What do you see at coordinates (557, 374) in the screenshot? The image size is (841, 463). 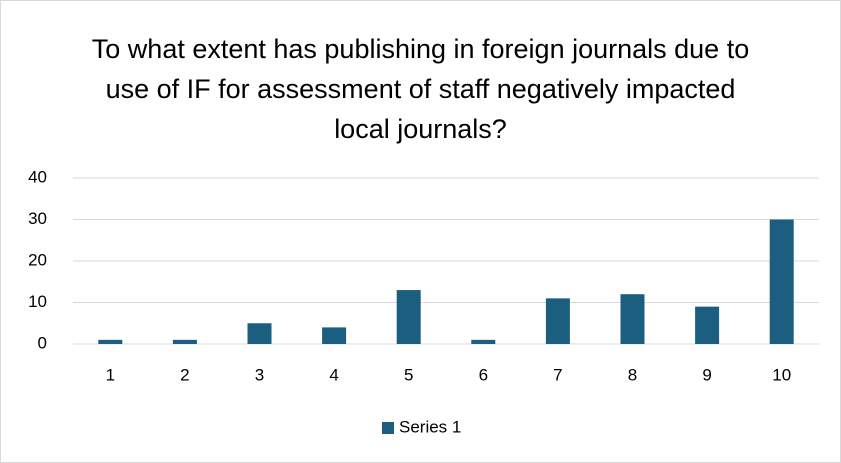 I see `x-tick-label: 7` at bounding box center [557, 374].